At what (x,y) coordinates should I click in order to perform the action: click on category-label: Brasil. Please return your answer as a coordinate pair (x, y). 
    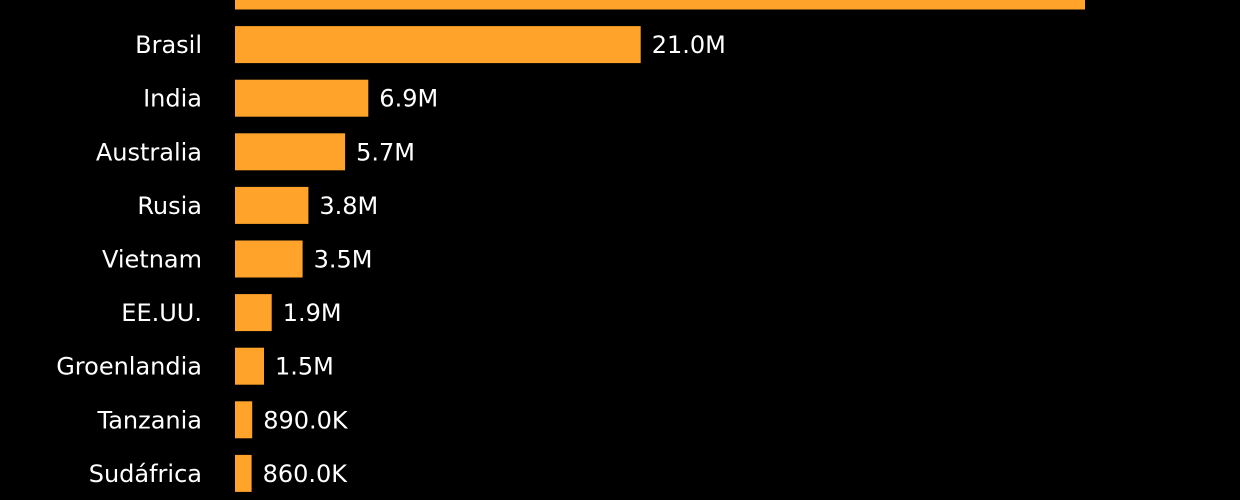
    Looking at the image, I should click on (168, 45).